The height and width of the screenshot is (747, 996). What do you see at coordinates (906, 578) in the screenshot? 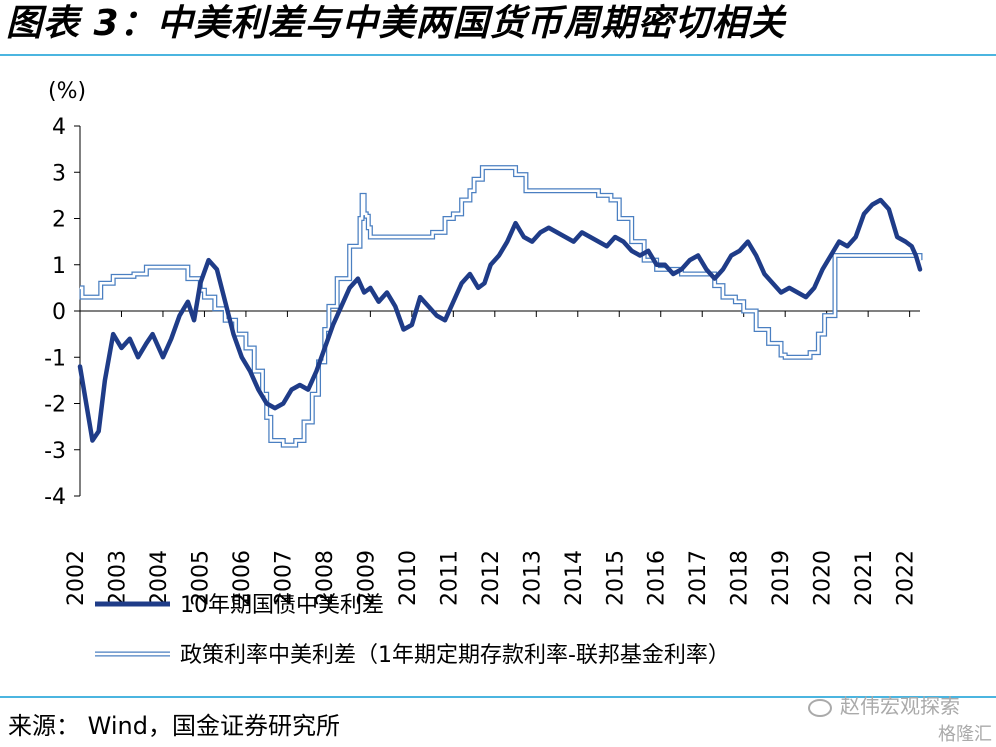
I see `x-tick-label: 2022` at bounding box center [906, 578].